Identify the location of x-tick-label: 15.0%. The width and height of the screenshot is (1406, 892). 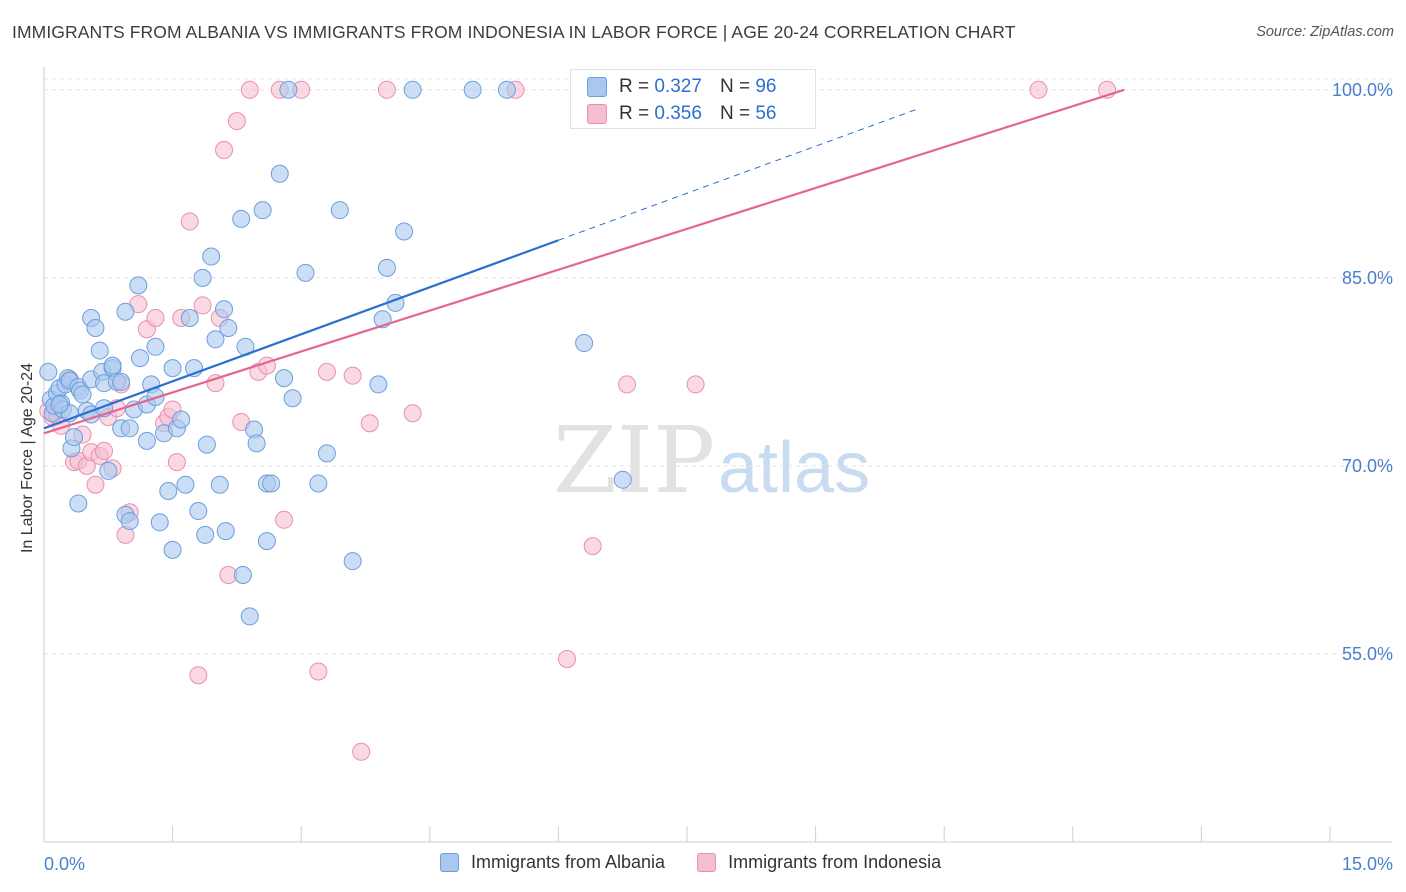
(1367, 864).